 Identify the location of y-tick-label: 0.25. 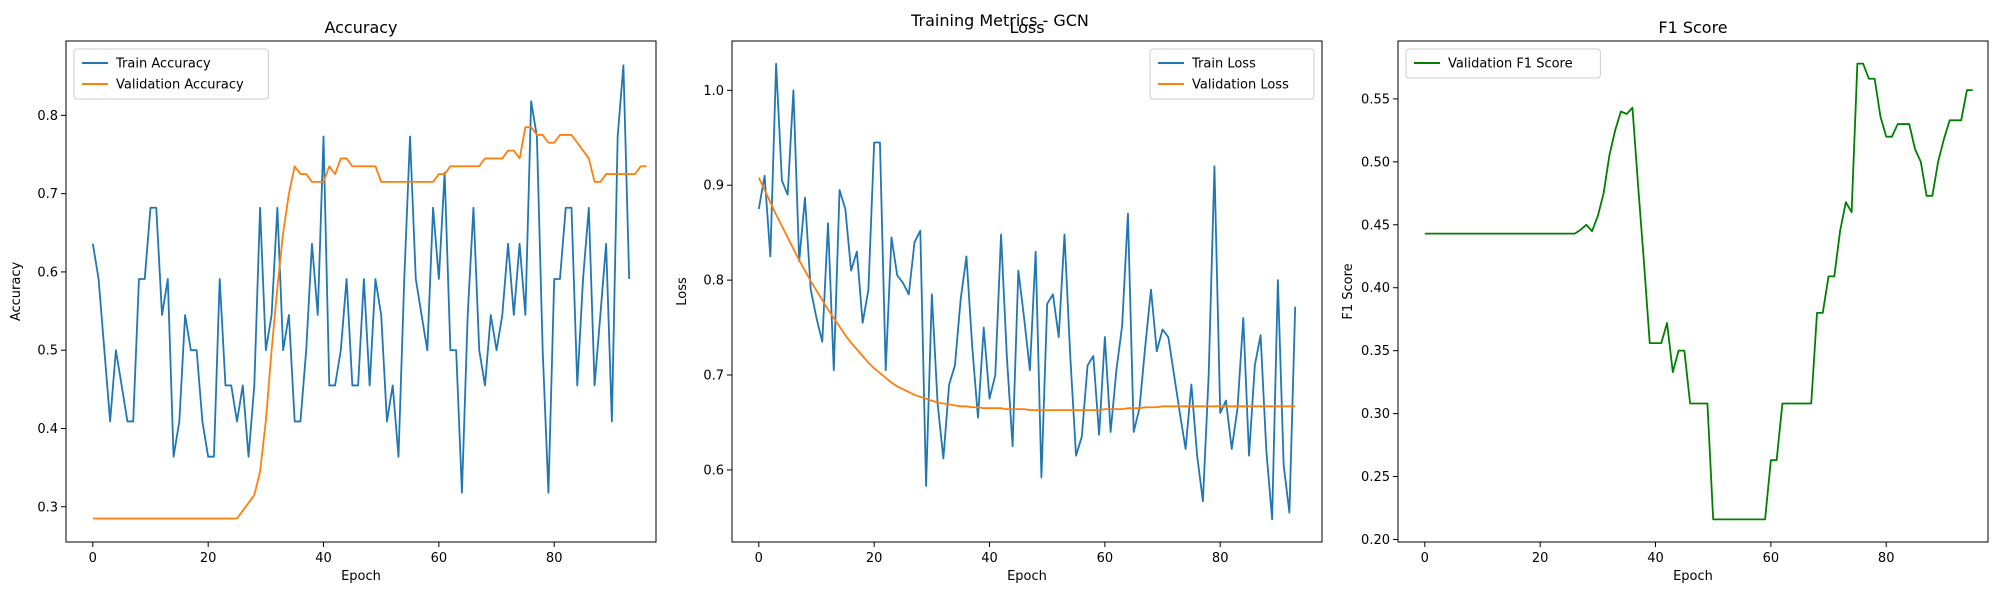
(1375, 477).